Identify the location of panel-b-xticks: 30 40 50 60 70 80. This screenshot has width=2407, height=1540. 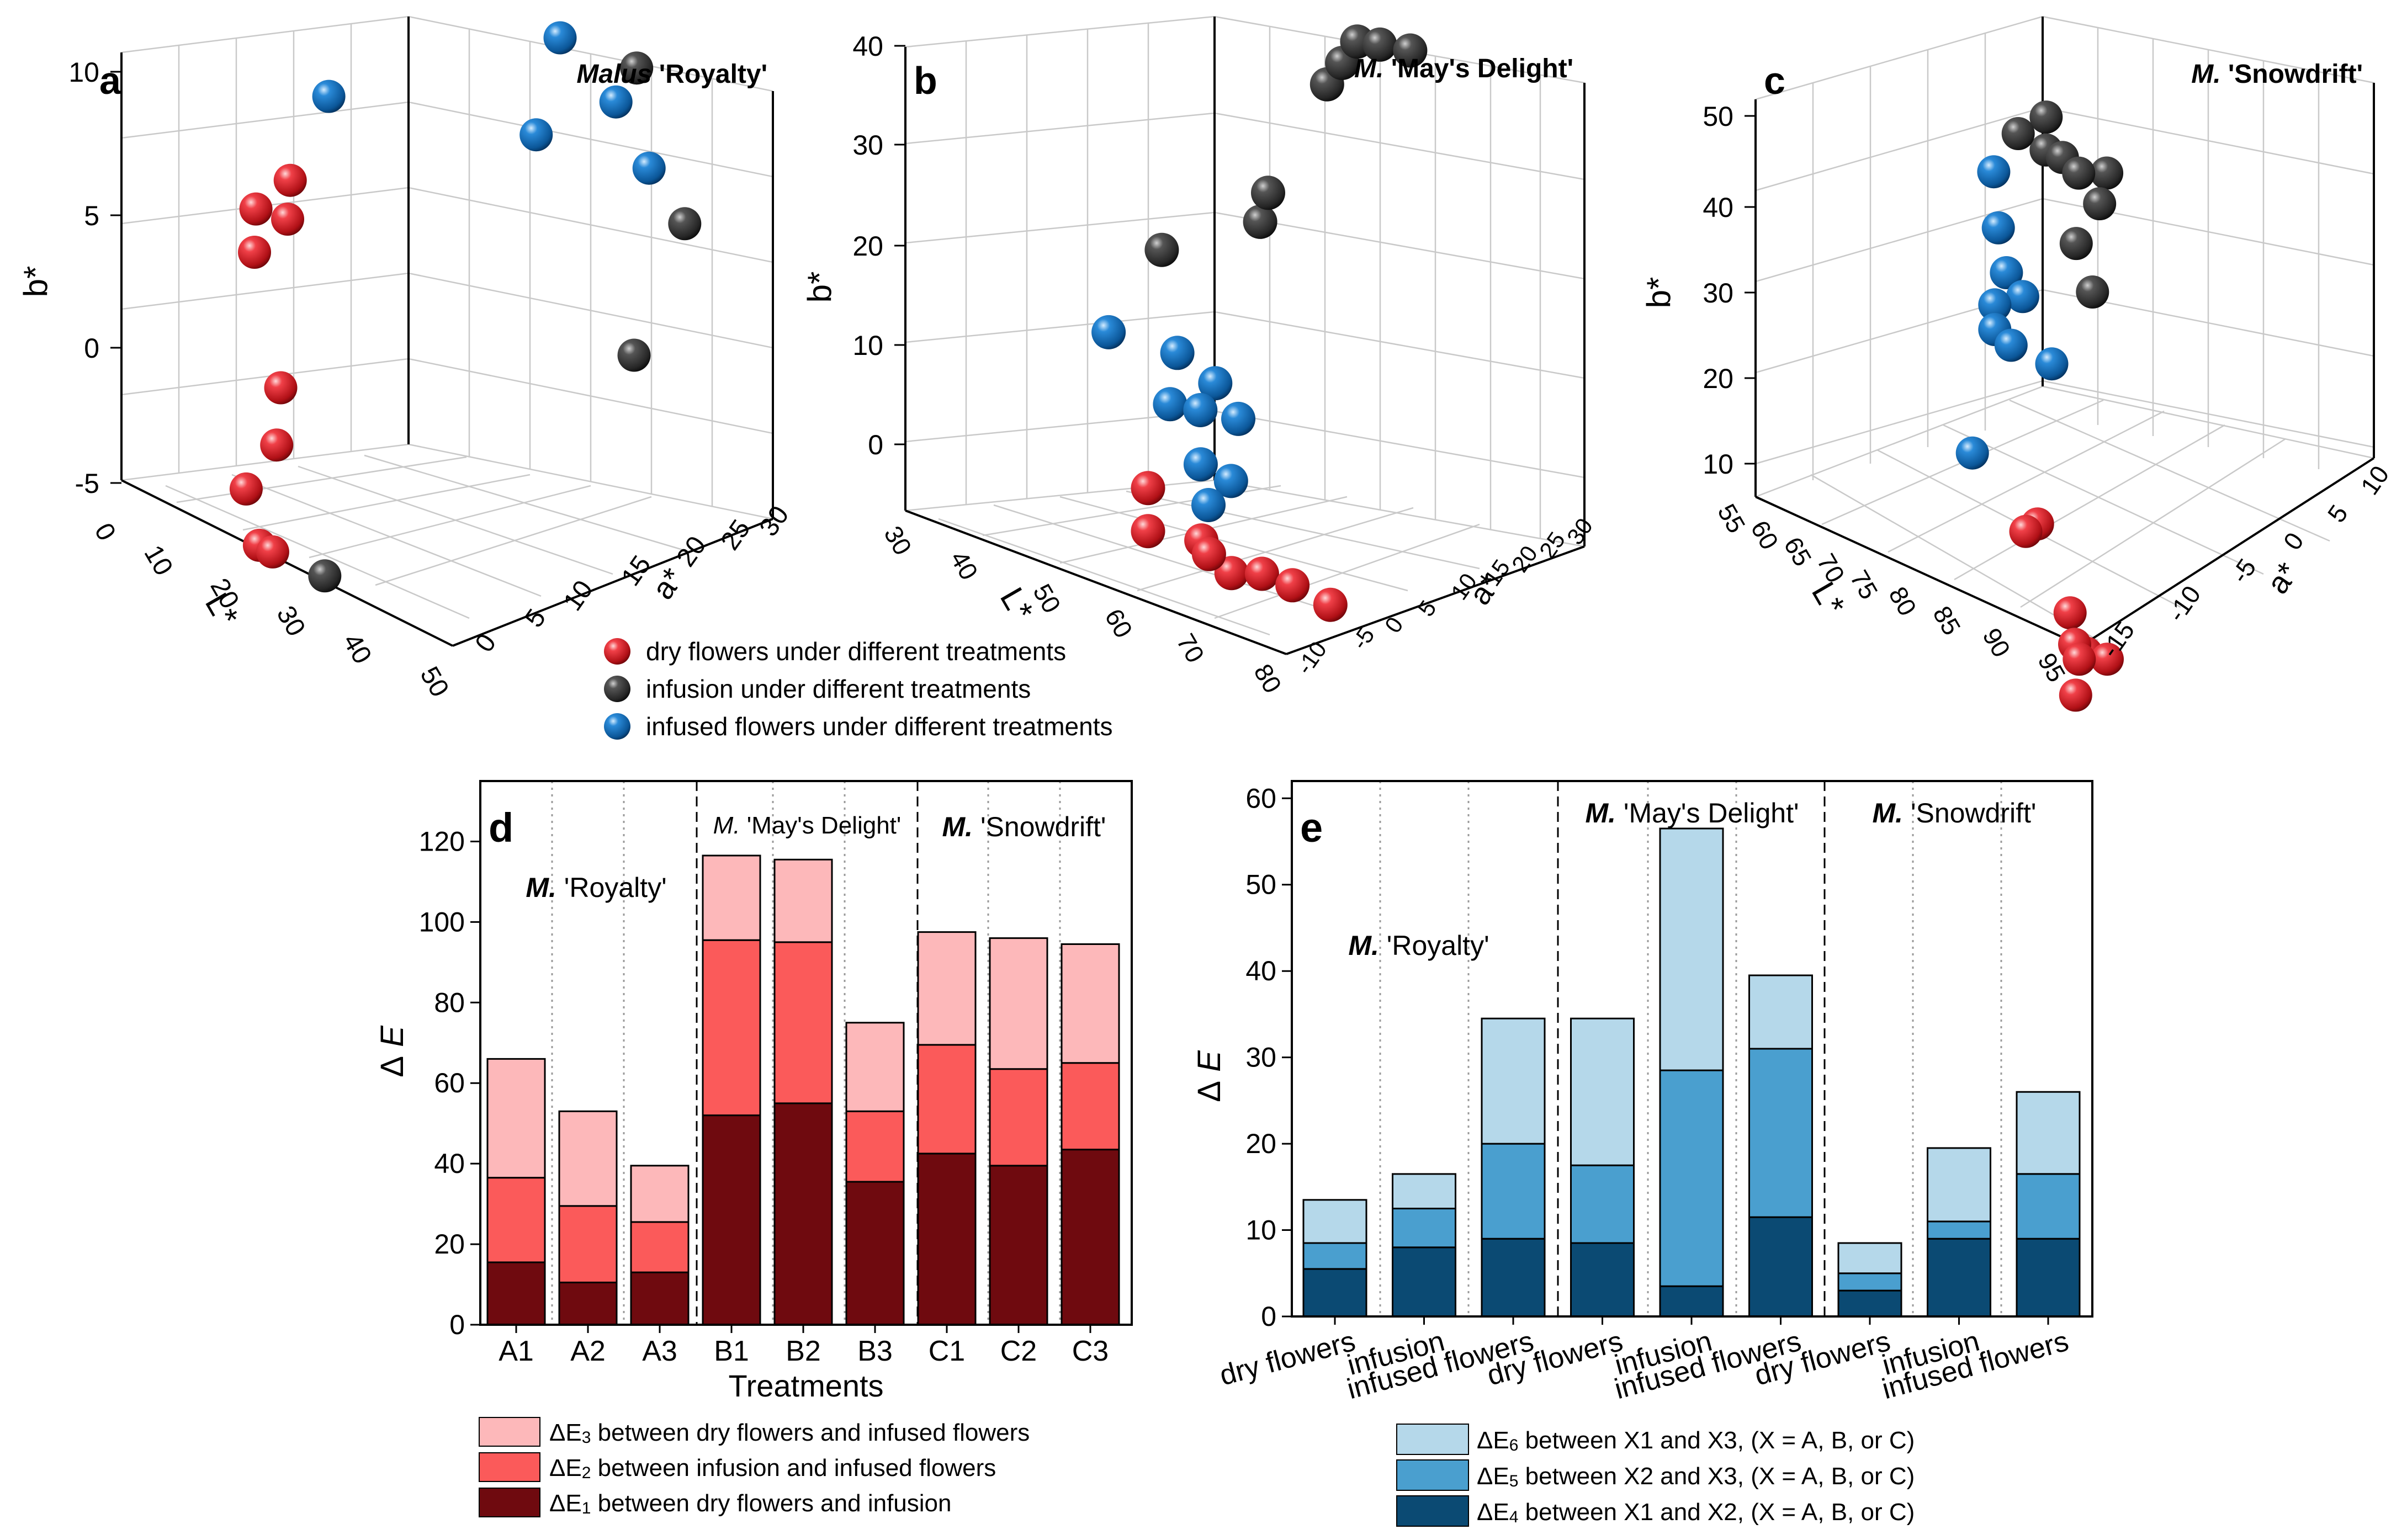
(1082, 609).